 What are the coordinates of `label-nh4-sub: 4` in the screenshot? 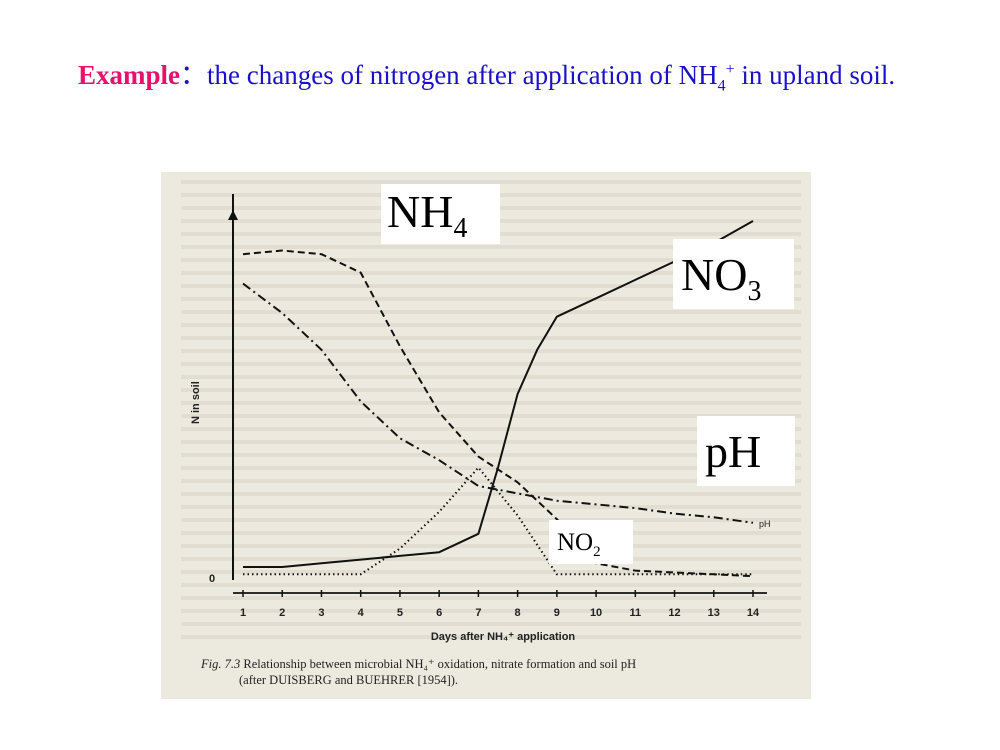 It's located at (460, 229).